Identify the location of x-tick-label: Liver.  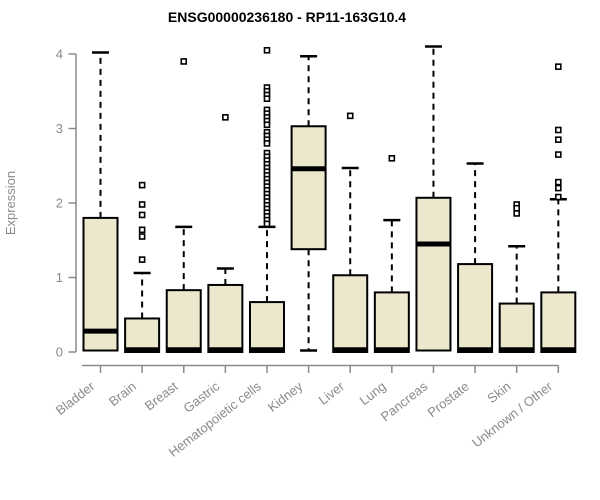
(332, 393).